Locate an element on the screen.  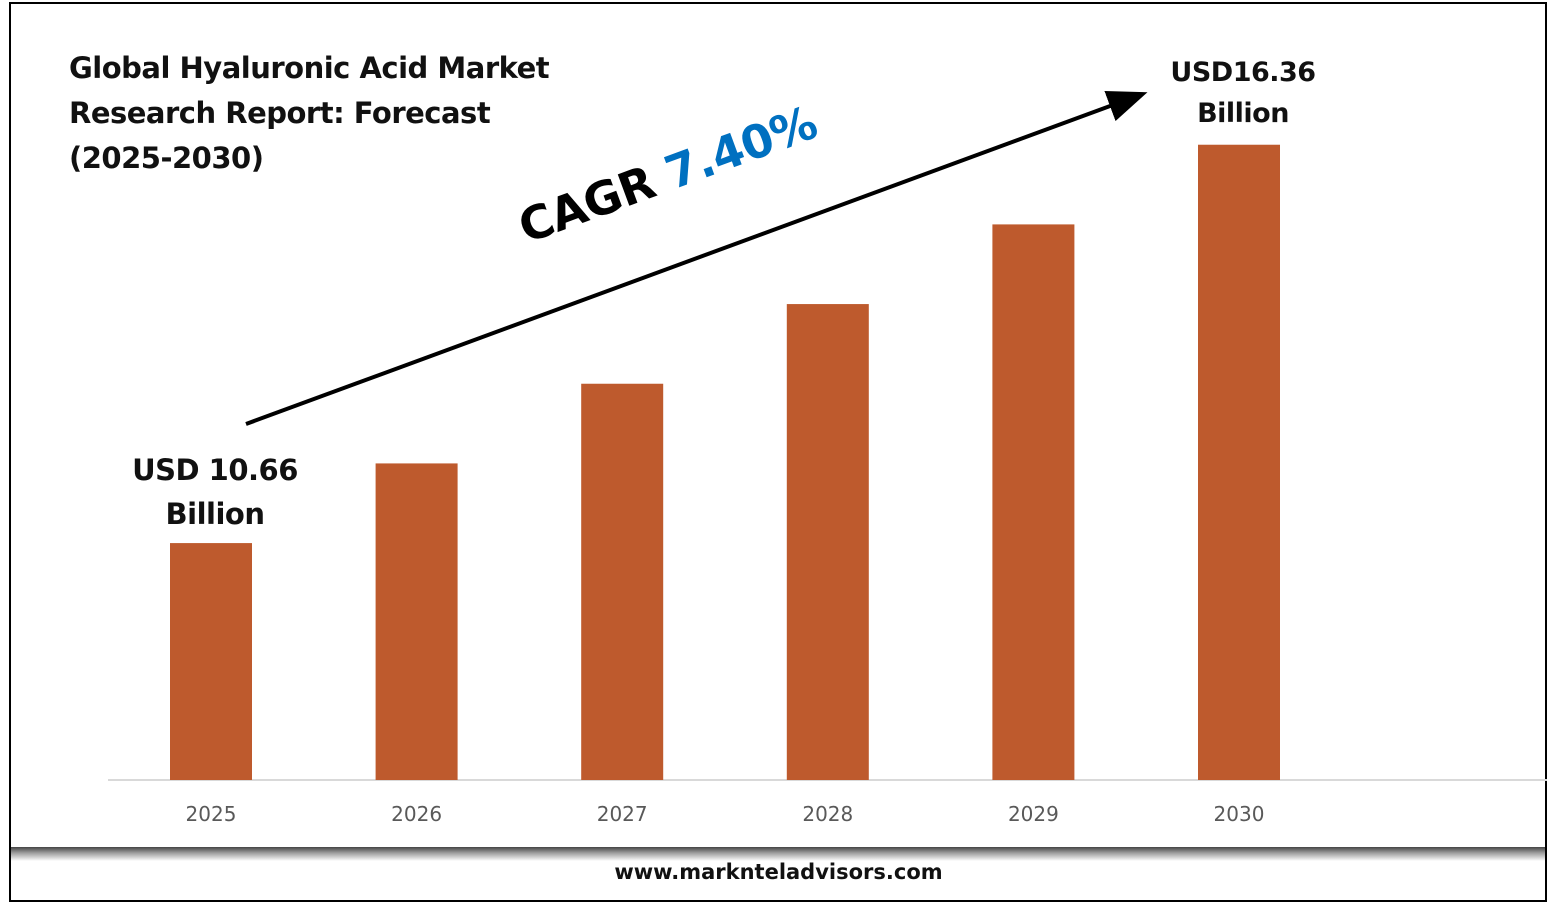
end-value-line-1: USD16.36 is located at coordinates (1243, 72).